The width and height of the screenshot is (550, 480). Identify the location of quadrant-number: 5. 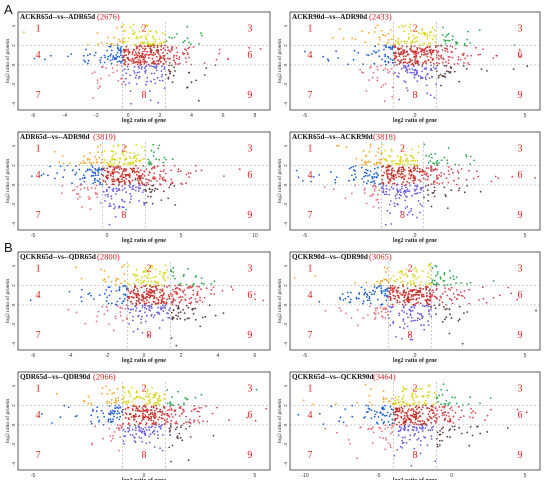
(415, 415).